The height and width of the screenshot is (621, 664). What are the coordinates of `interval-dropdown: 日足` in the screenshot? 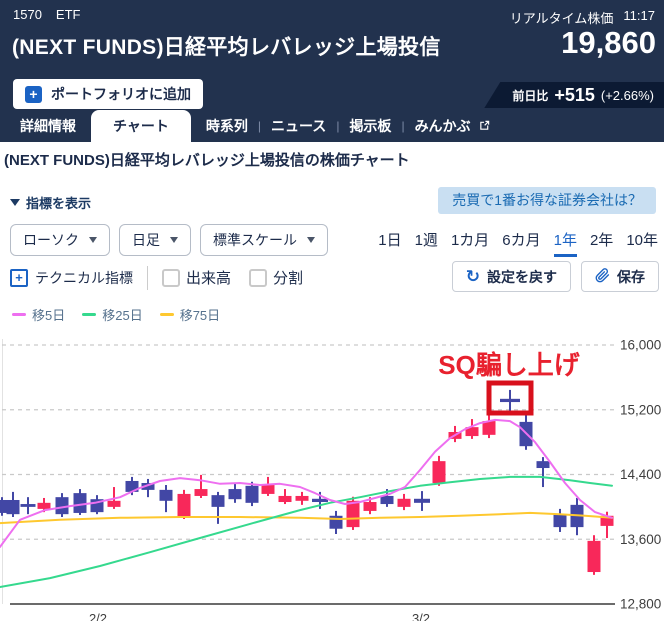 It's located at (155, 240).